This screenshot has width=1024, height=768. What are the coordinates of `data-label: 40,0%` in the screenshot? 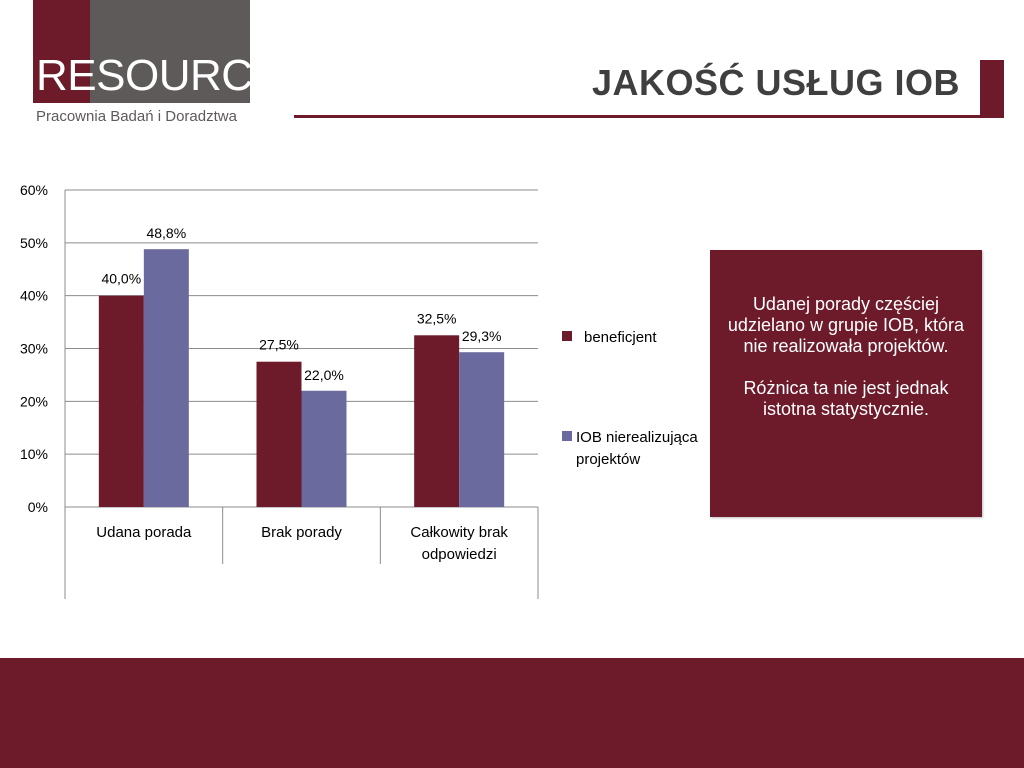 It's located at (121, 279).